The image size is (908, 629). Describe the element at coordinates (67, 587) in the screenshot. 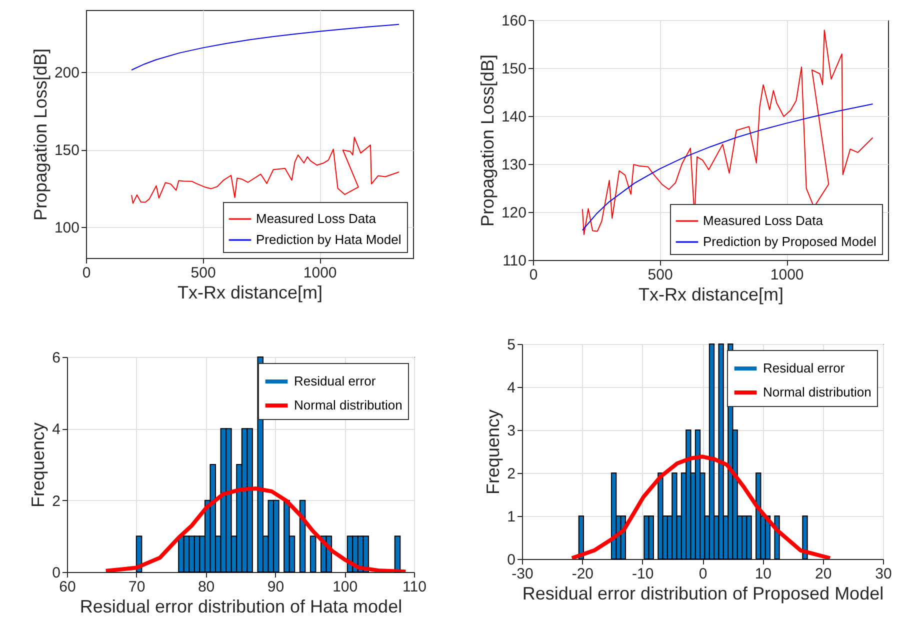

I see `x-tick-label: 60` at that location.